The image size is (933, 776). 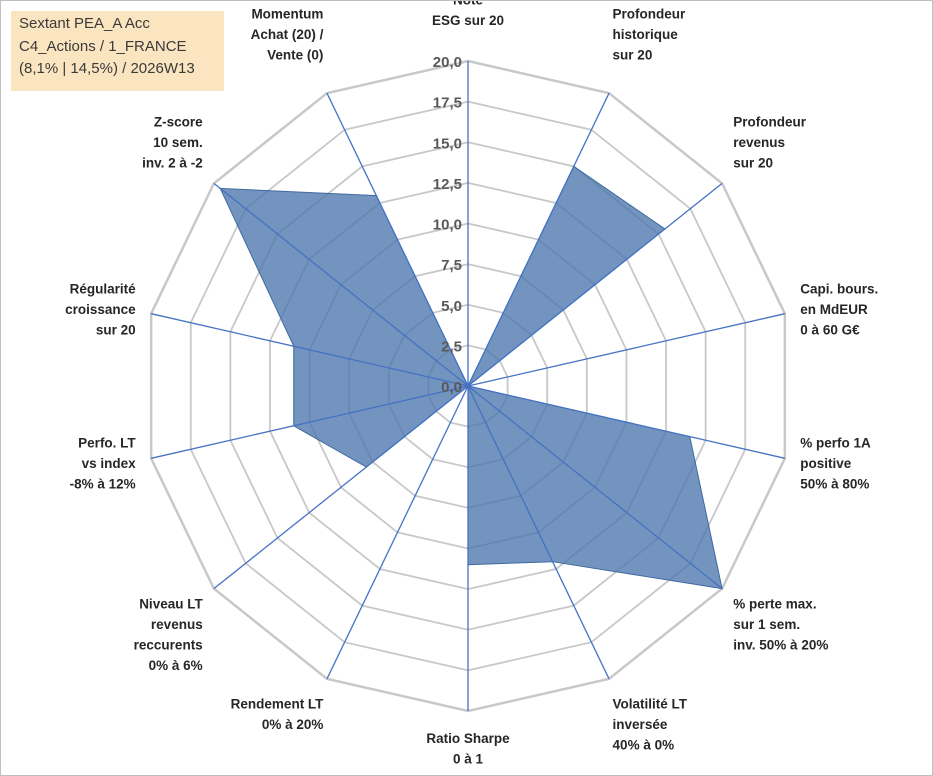 What do you see at coordinates (172, 143) in the screenshot?
I see `axis-label: Z-score 10 sem. inv. 2 à -2` at bounding box center [172, 143].